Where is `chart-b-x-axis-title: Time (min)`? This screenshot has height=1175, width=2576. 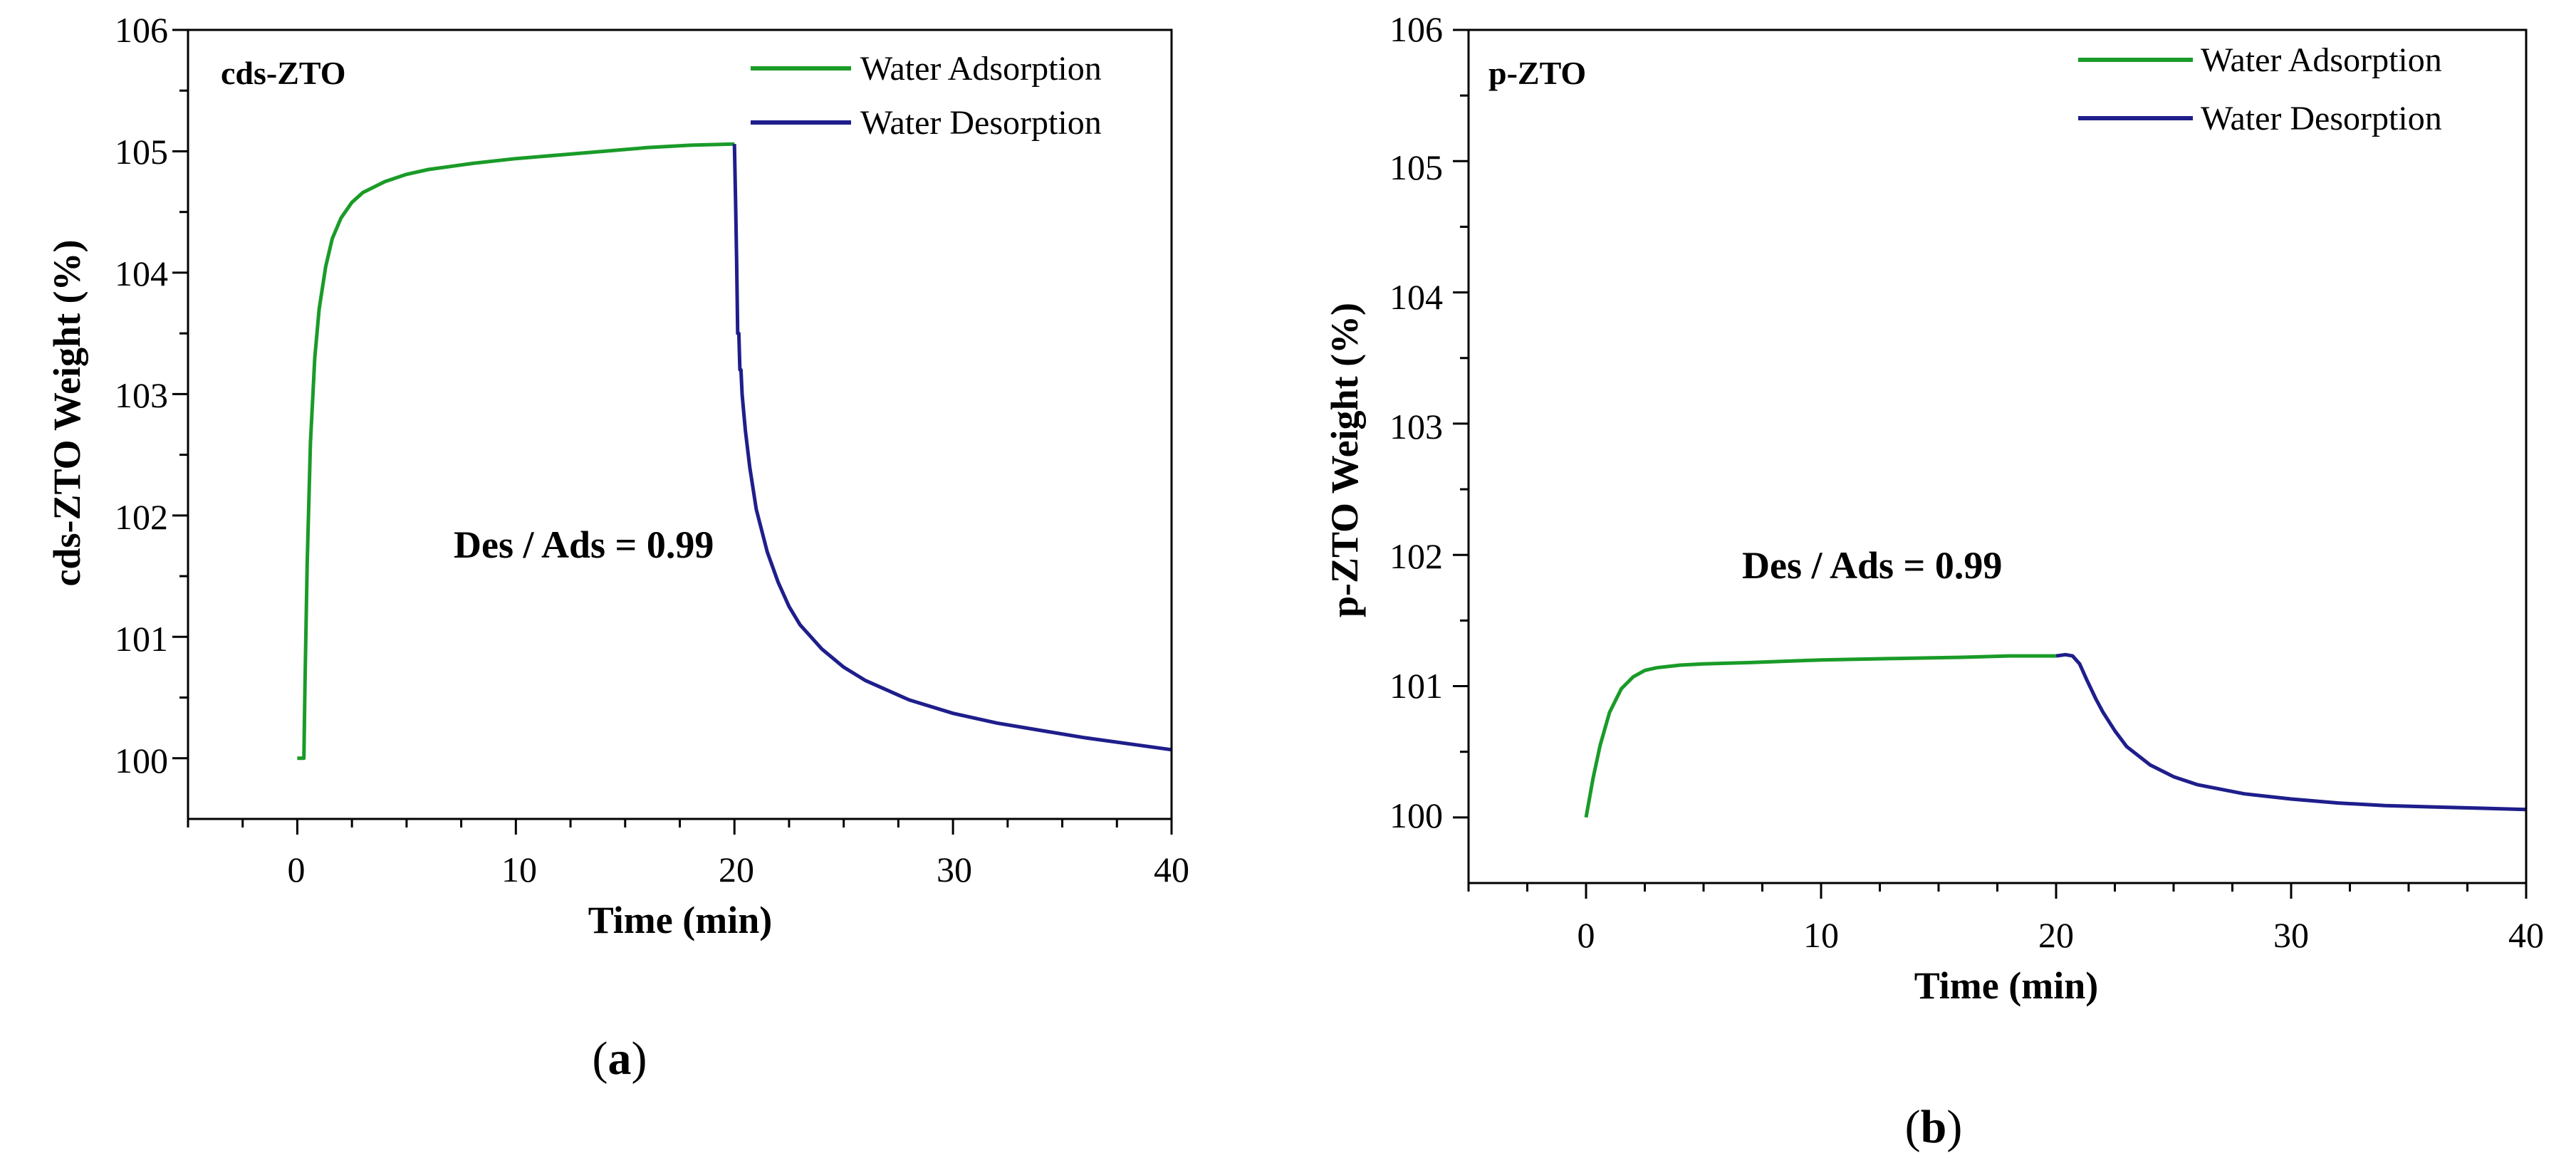
chart-b-x-axis-title: Time (min) is located at coordinates (2006, 986).